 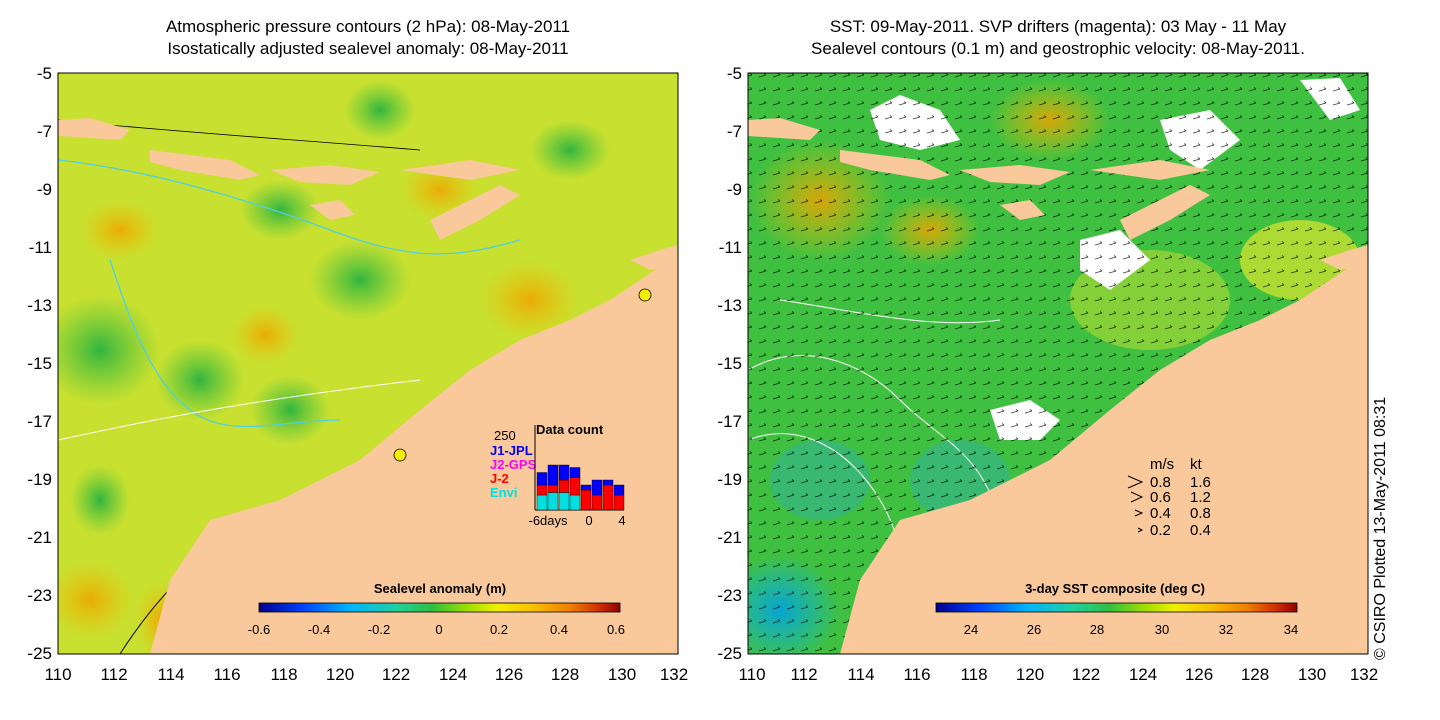 What do you see at coordinates (1200, 530) in the screenshot?
I see `speed-legend-kt: 0.4` at bounding box center [1200, 530].